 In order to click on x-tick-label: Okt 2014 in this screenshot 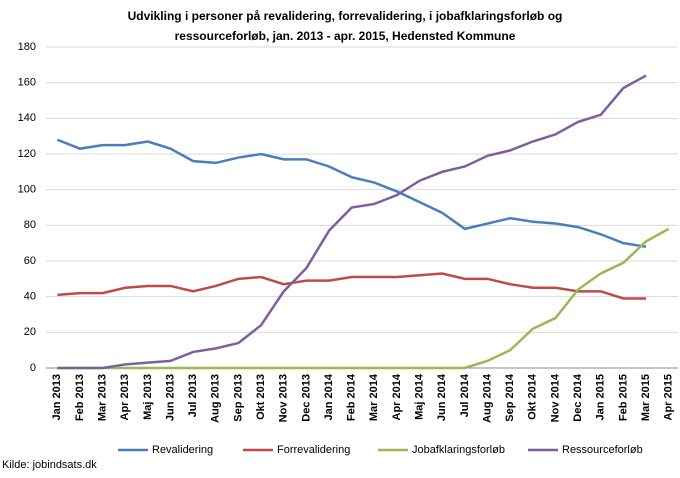, I will do `click(533, 396)`.